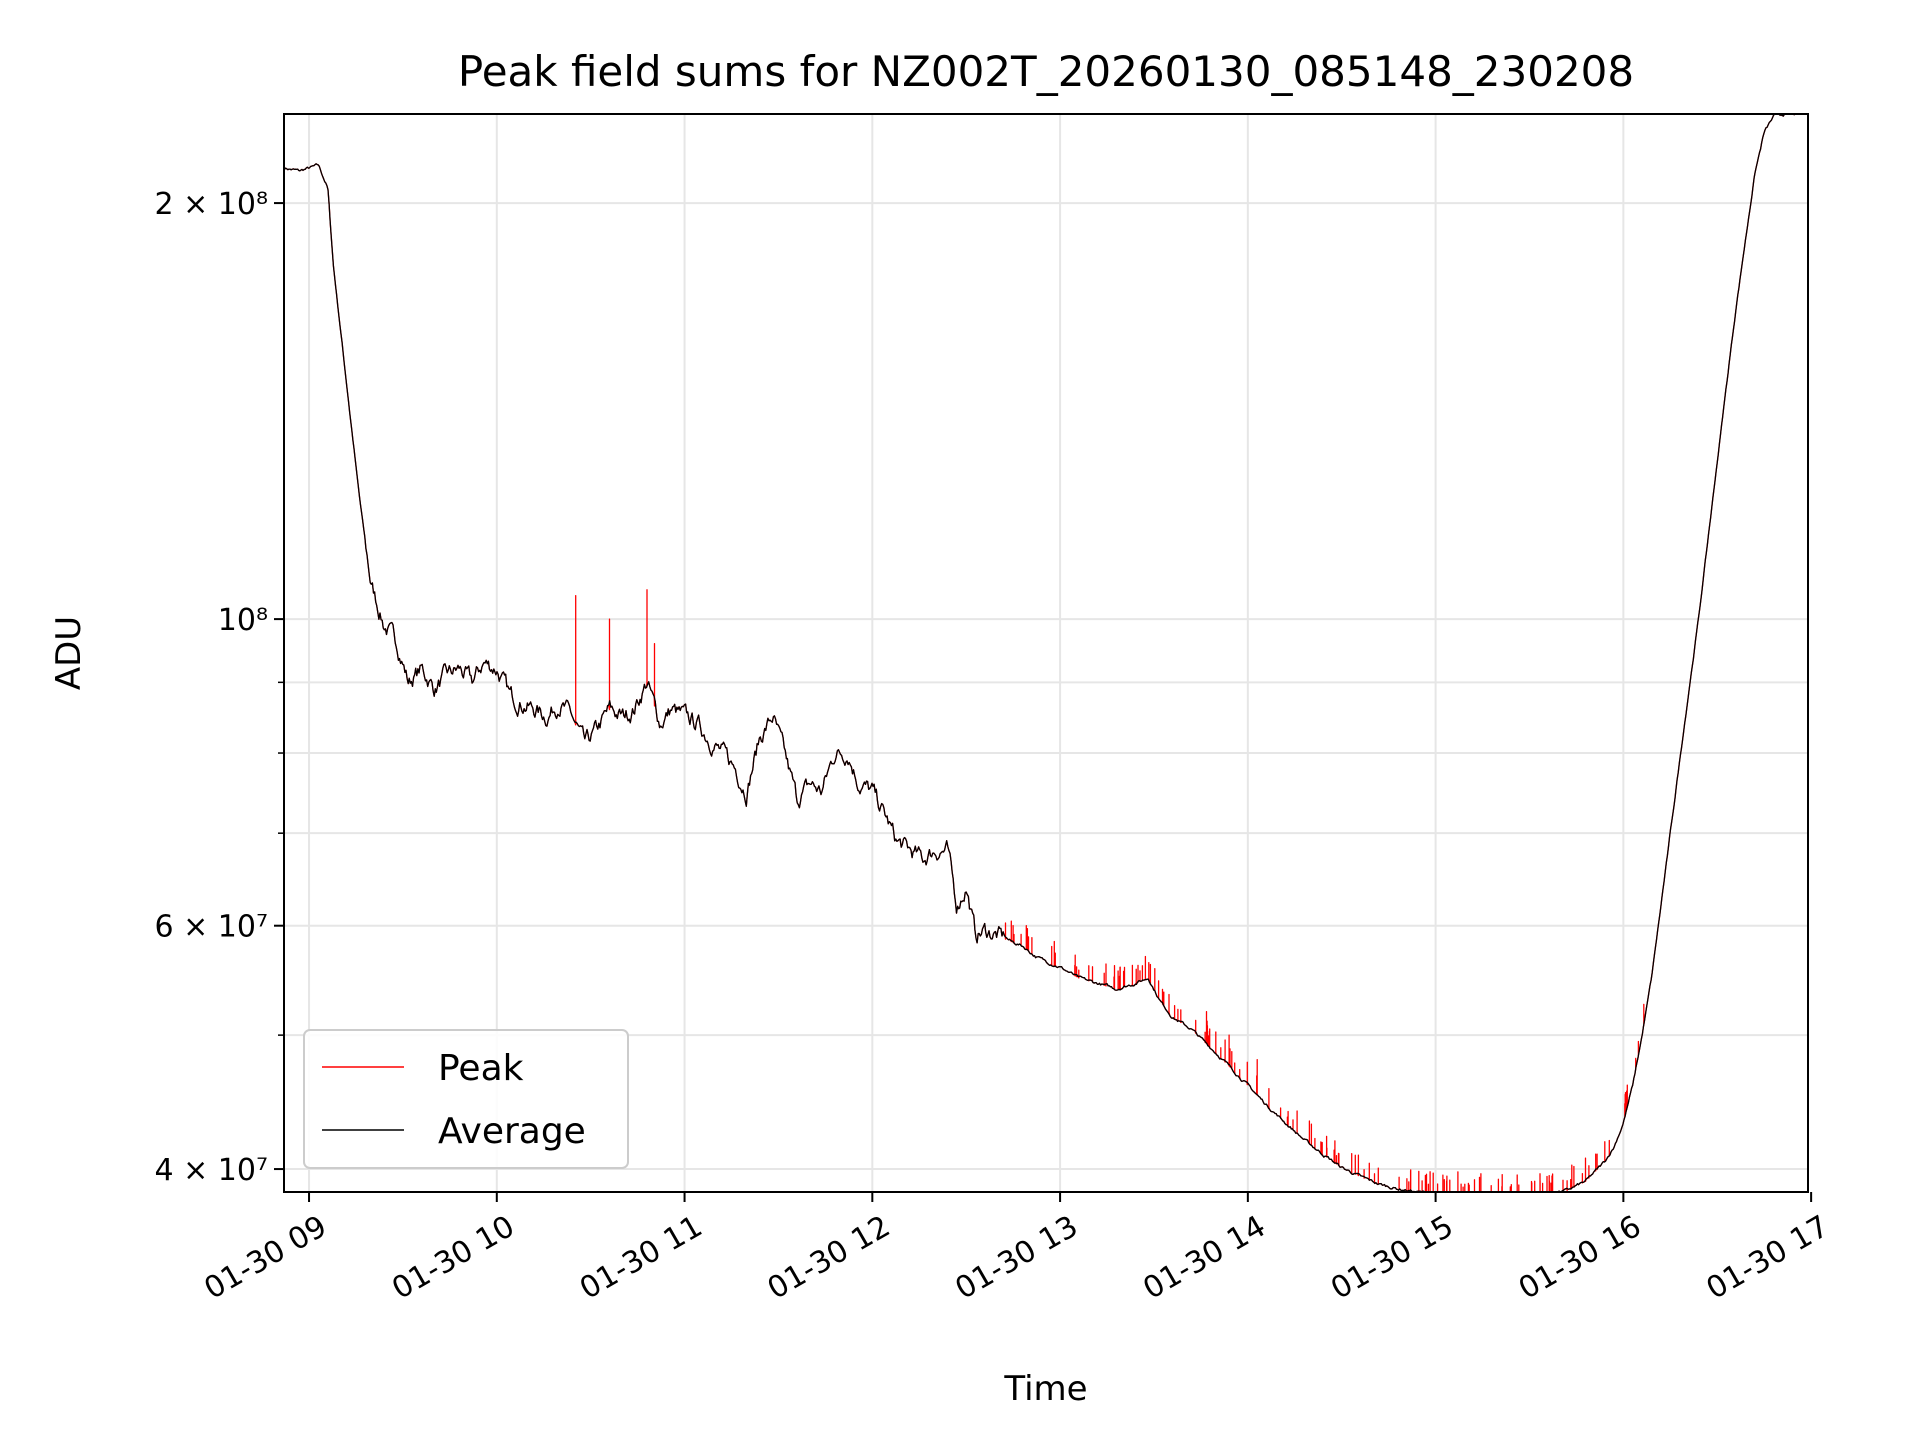 This screenshot has height=1440, width=1920. Describe the element at coordinates (481, 1068) in the screenshot. I see `legend-label-peak: Peak` at that location.